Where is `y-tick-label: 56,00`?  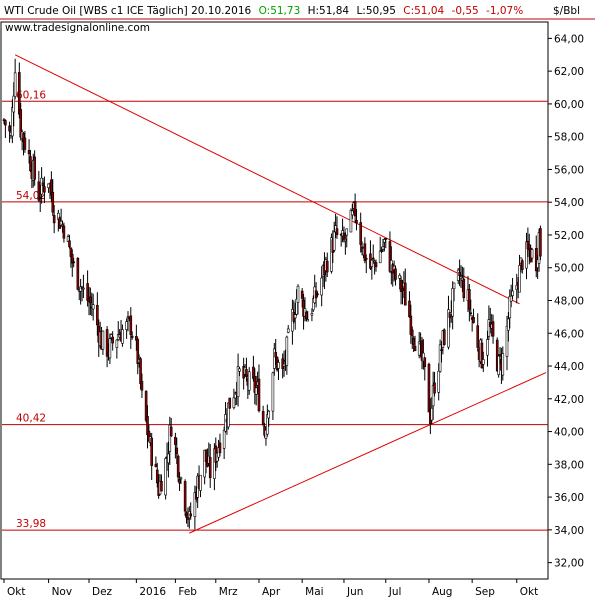
y-tick-label: 56,00 is located at coordinates (569, 170).